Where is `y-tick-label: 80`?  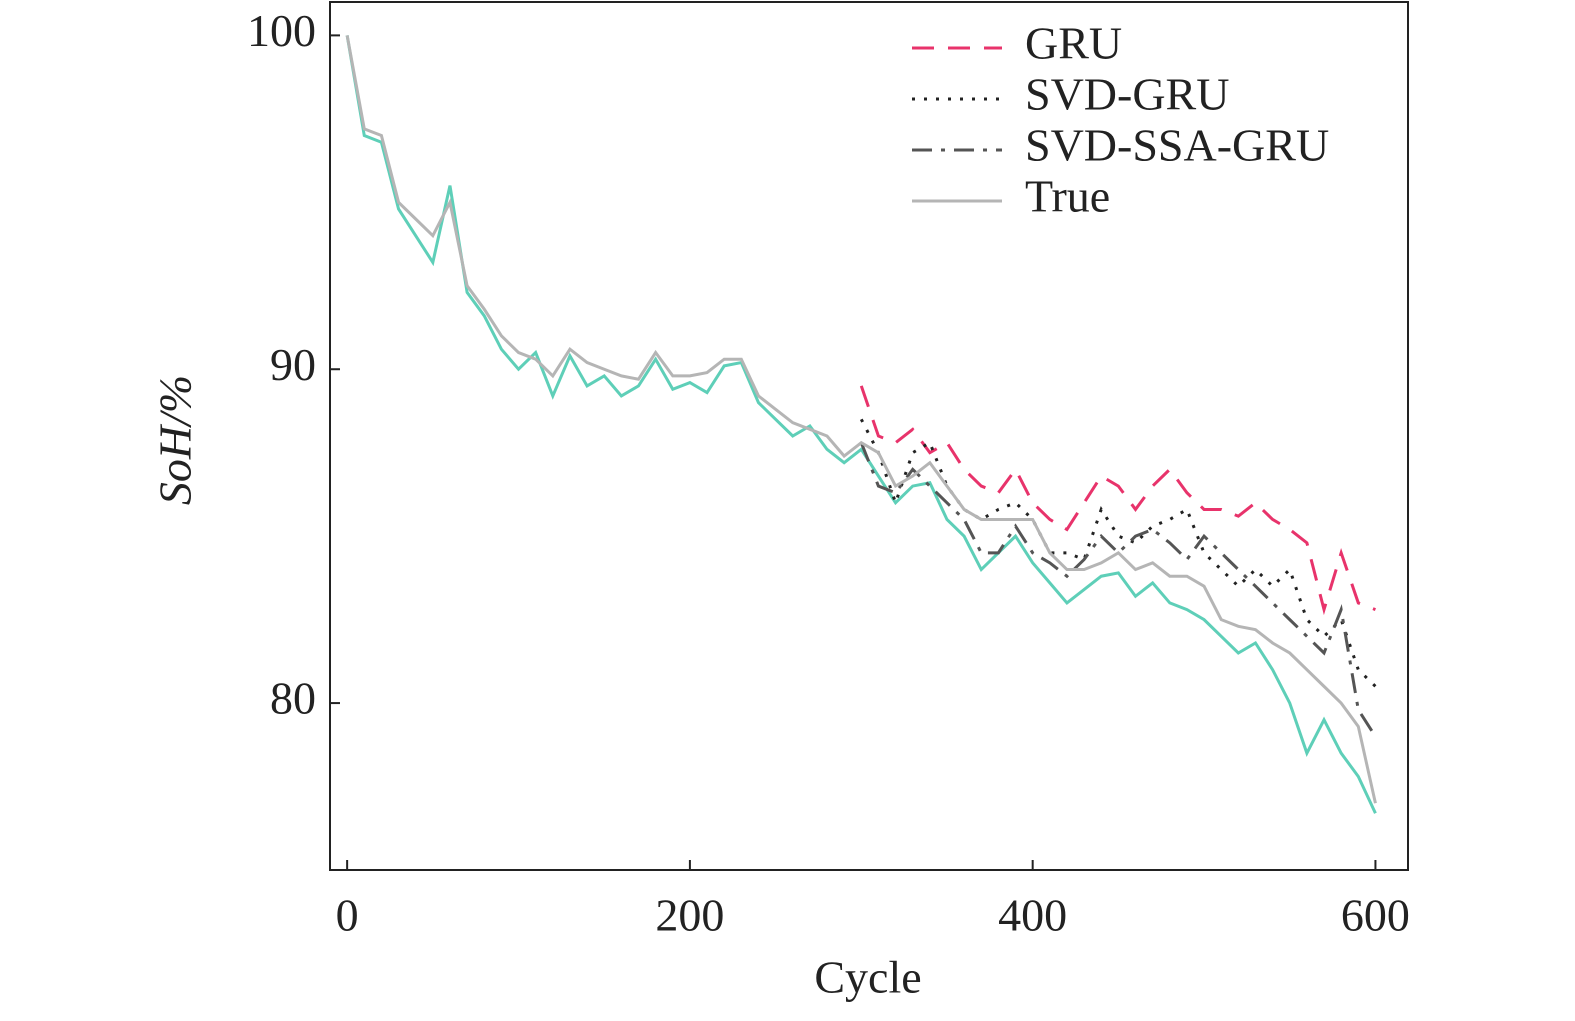 y-tick-label: 80 is located at coordinates (293, 698).